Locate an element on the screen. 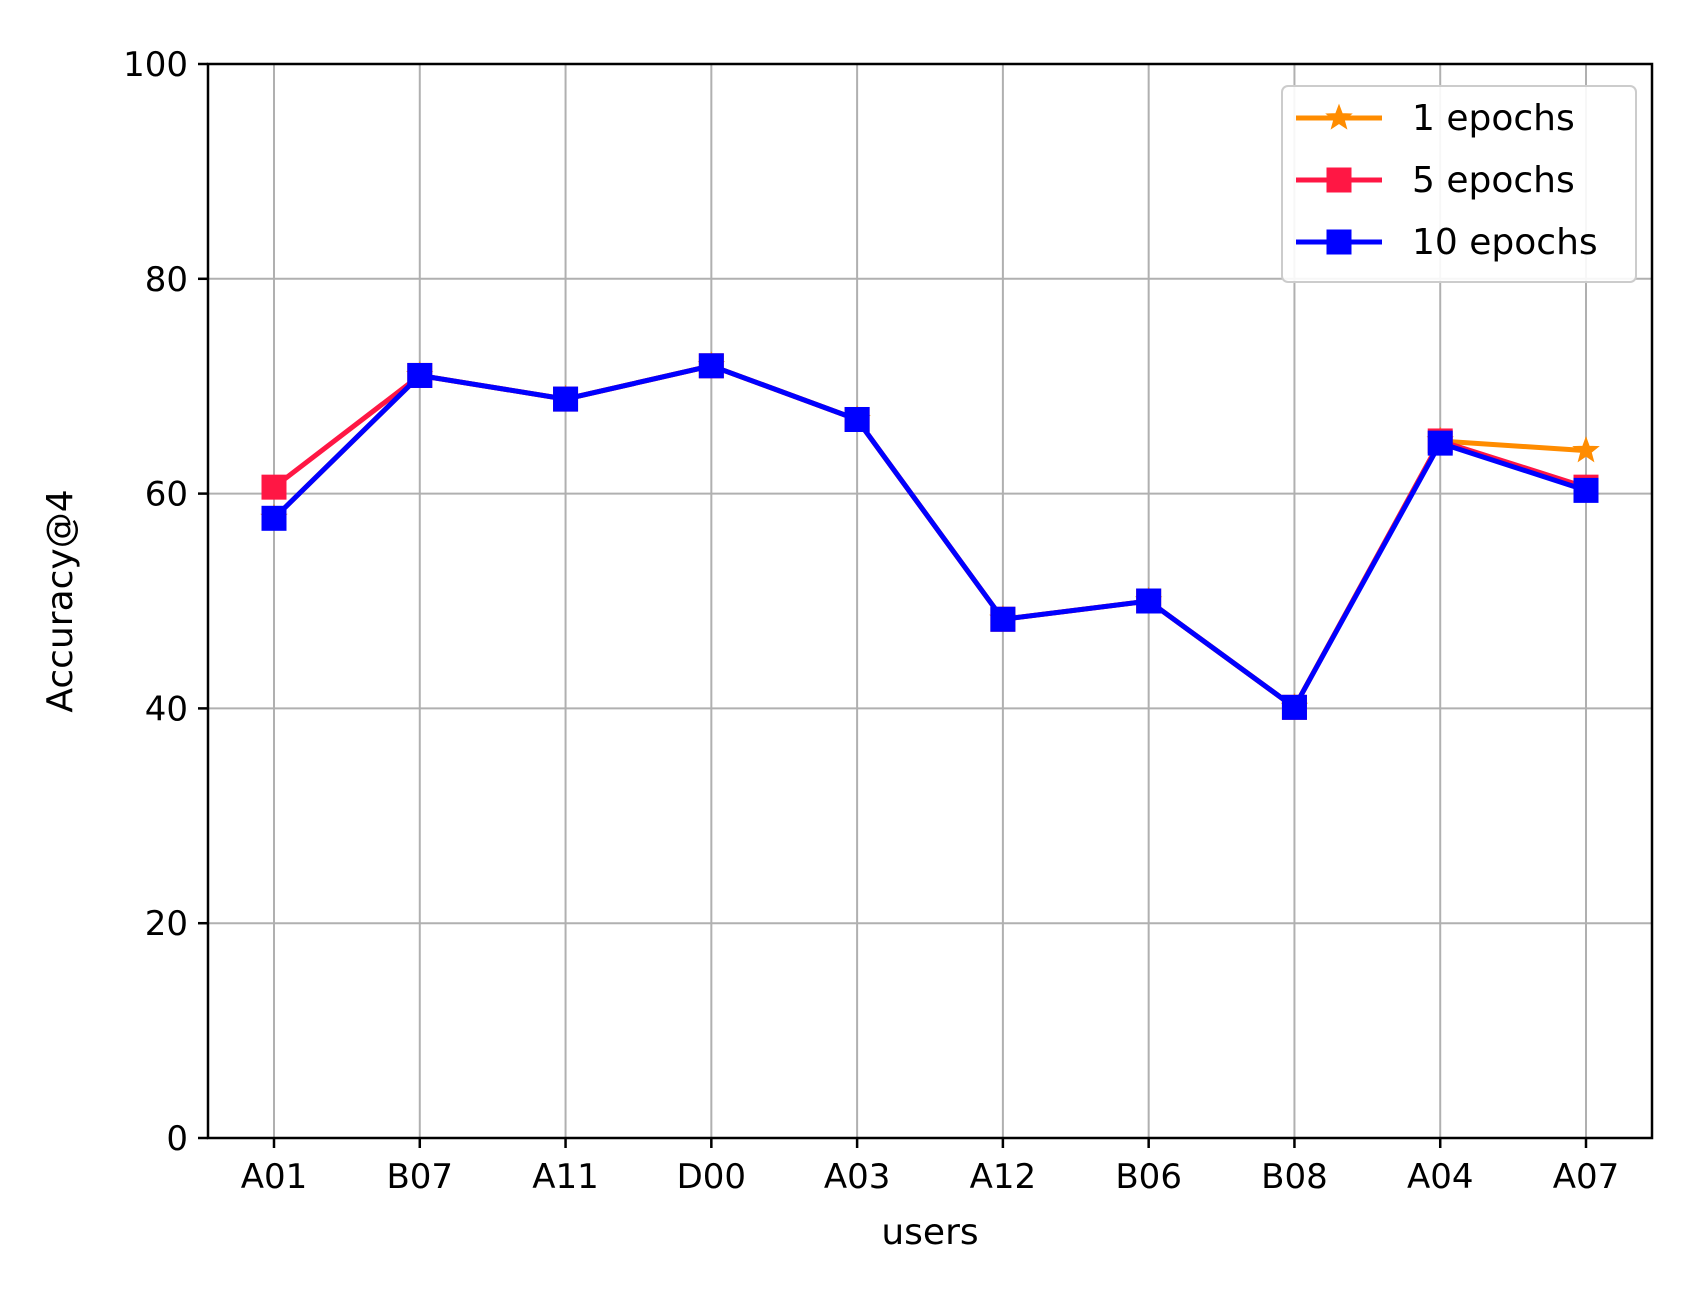  y-tick-label: 0 is located at coordinates (177, 1139).